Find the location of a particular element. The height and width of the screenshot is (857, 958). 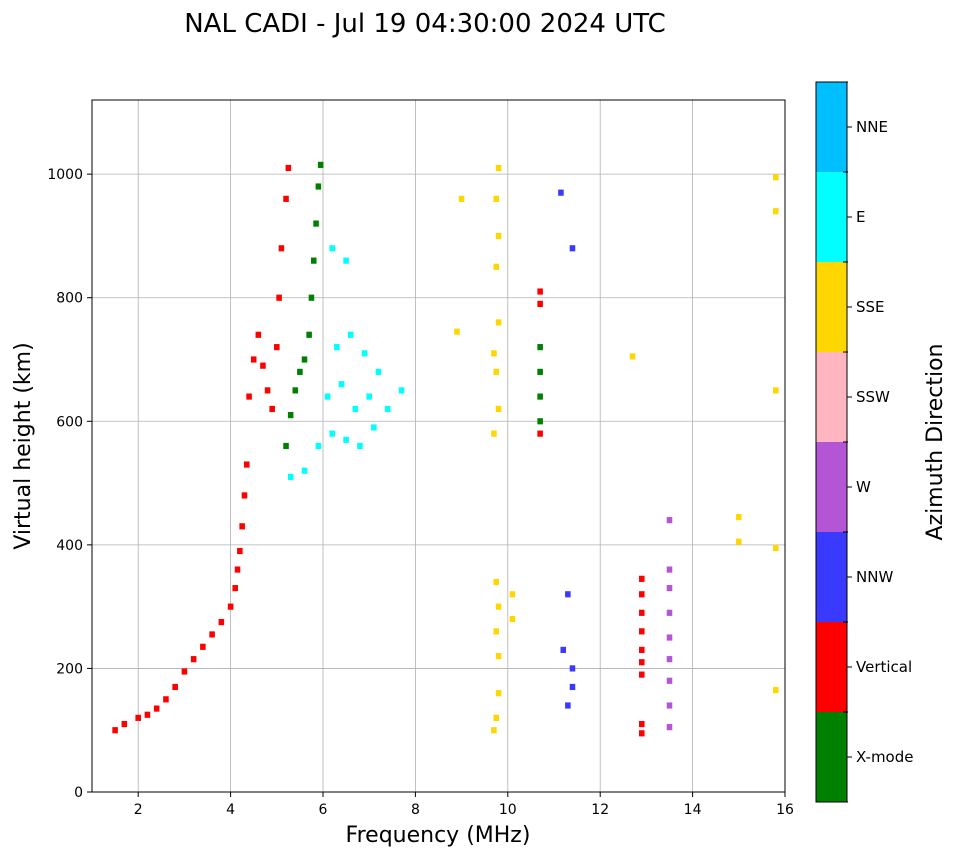

azimuth-colorbar: X-mode Vertical NNW W SSW SSE E NNE is located at coordinates (864, 442).